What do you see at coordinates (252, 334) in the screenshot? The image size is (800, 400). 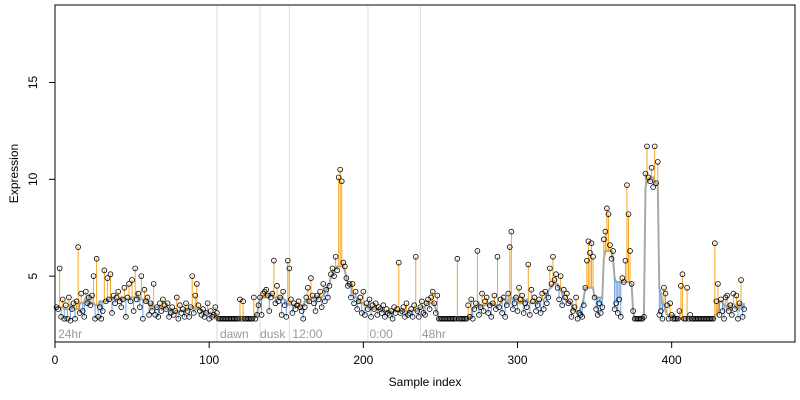 I see `segment-labels: 24hr dawn dusk 12:00 0:00 48hr` at bounding box center [252, 334].